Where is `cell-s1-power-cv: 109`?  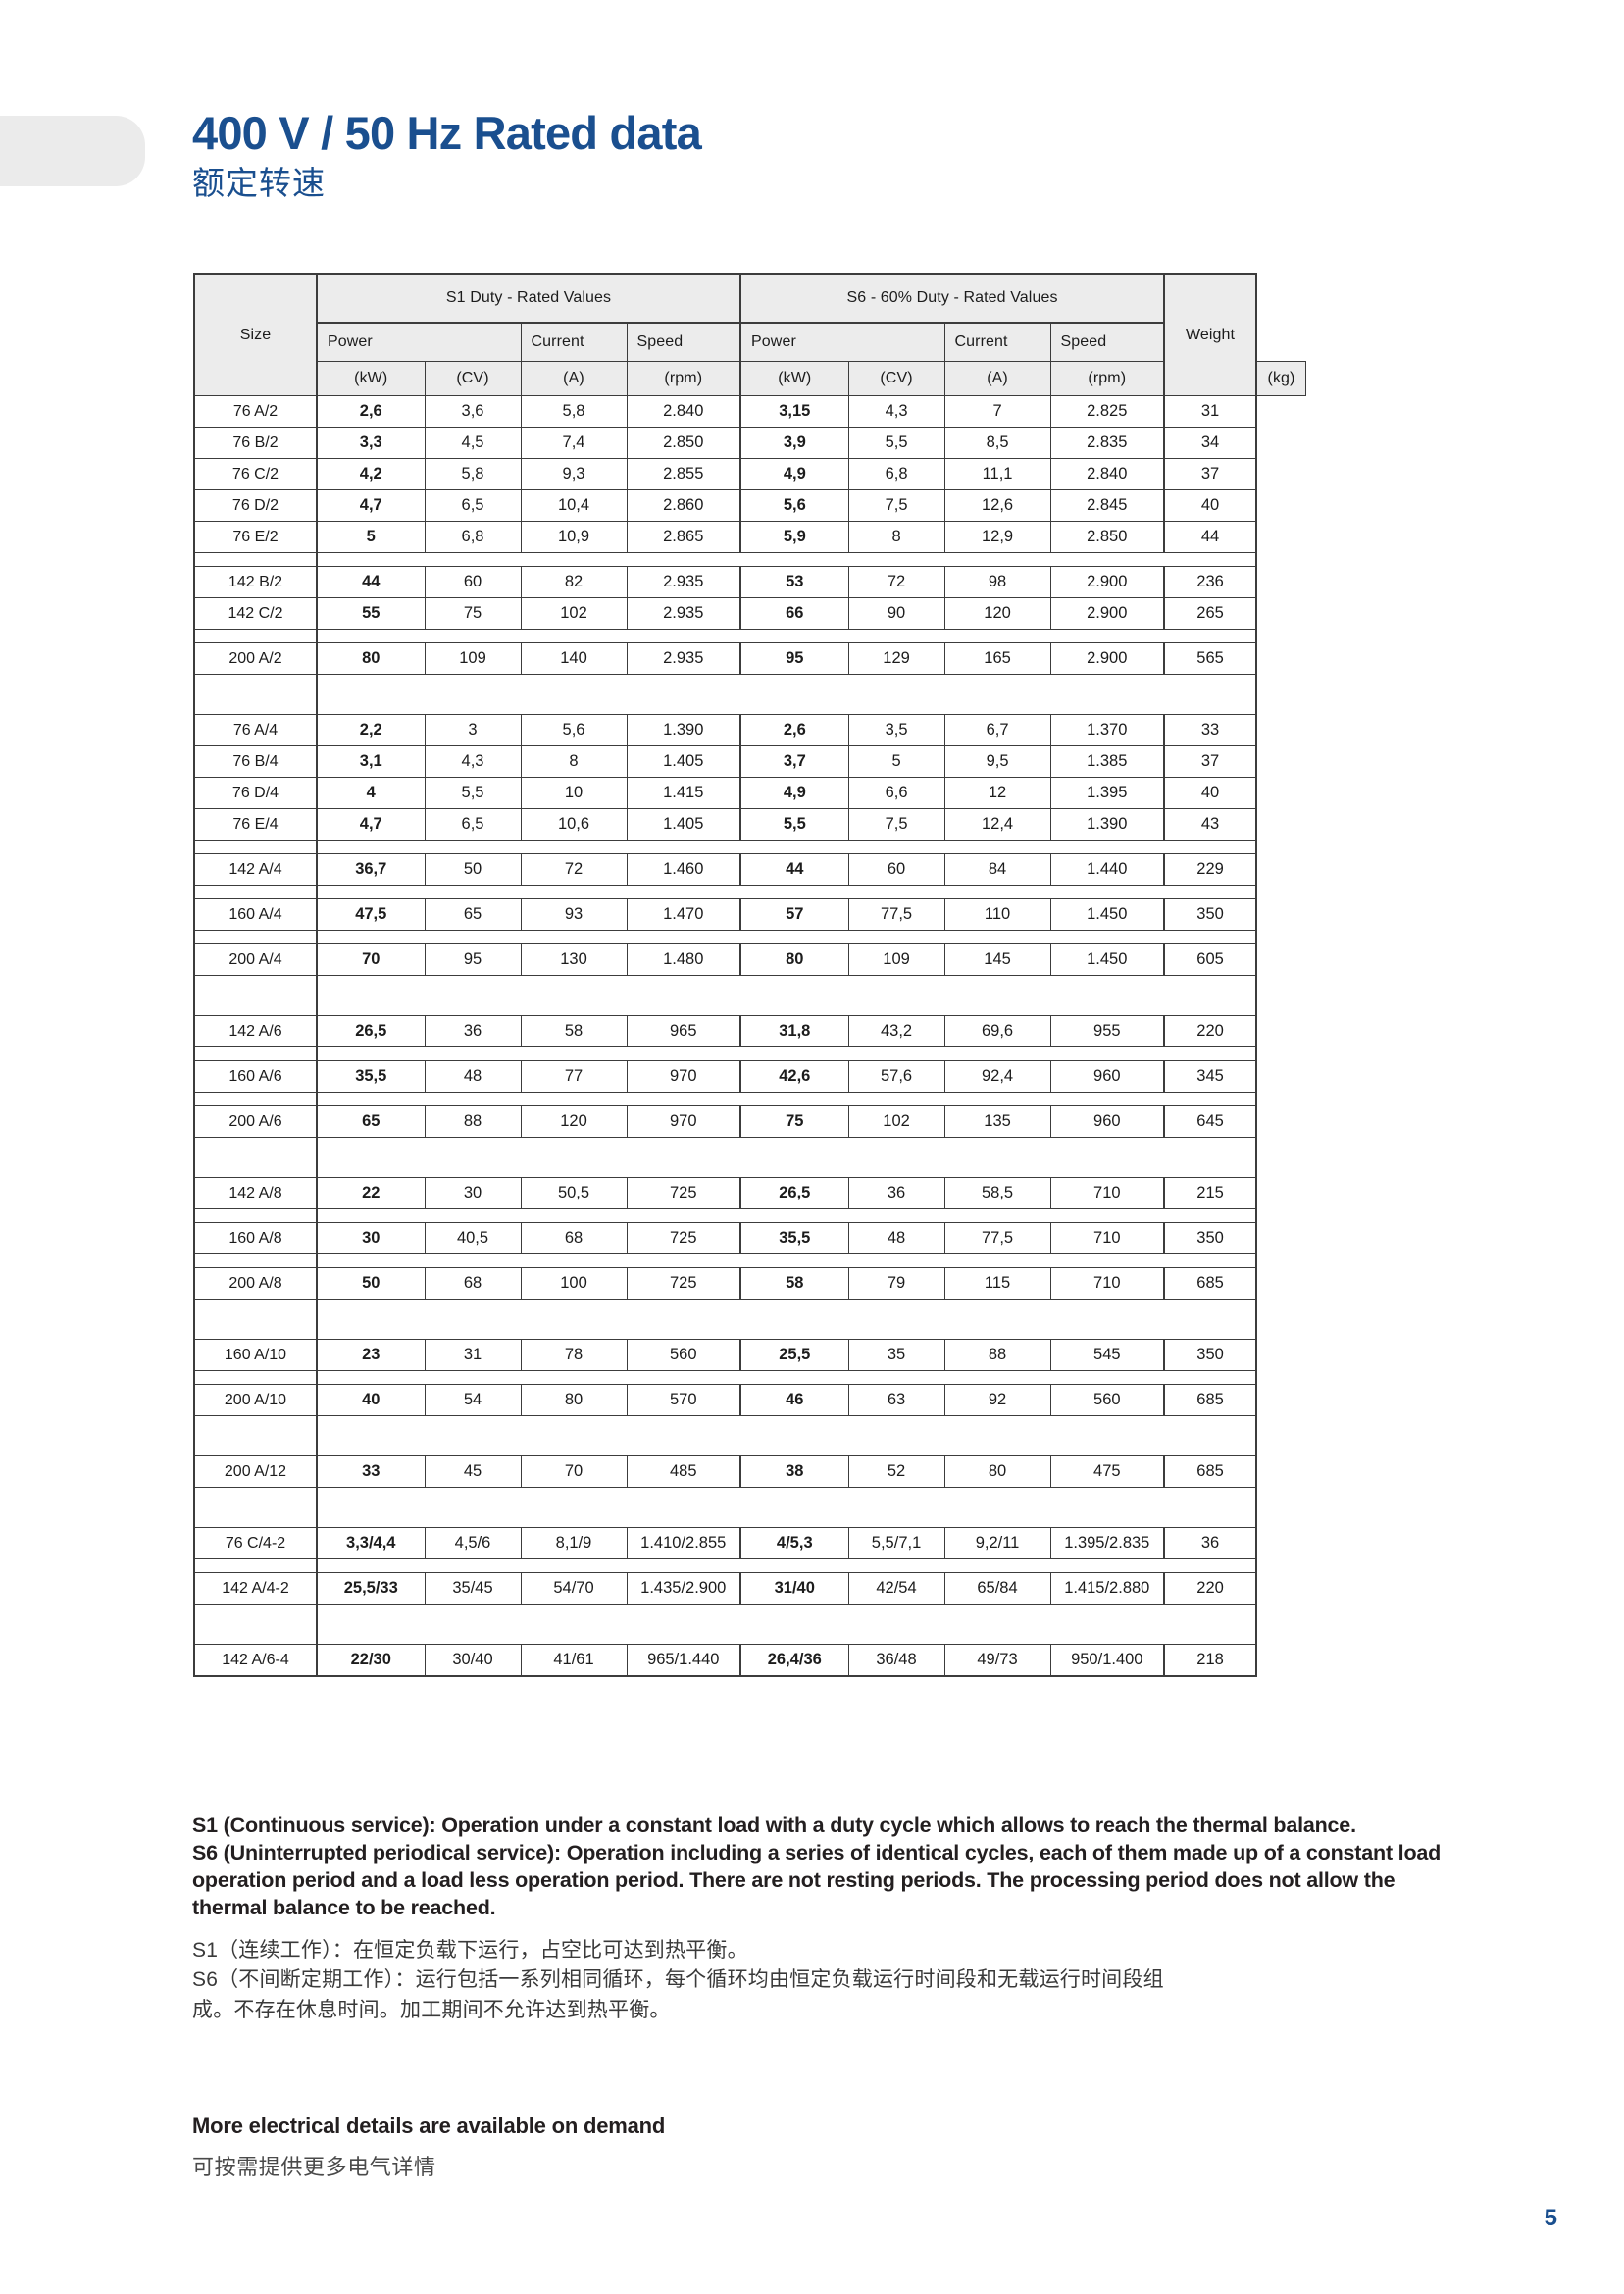 cell-s1-power-cv: 109 is located at coordinates (473, 658).